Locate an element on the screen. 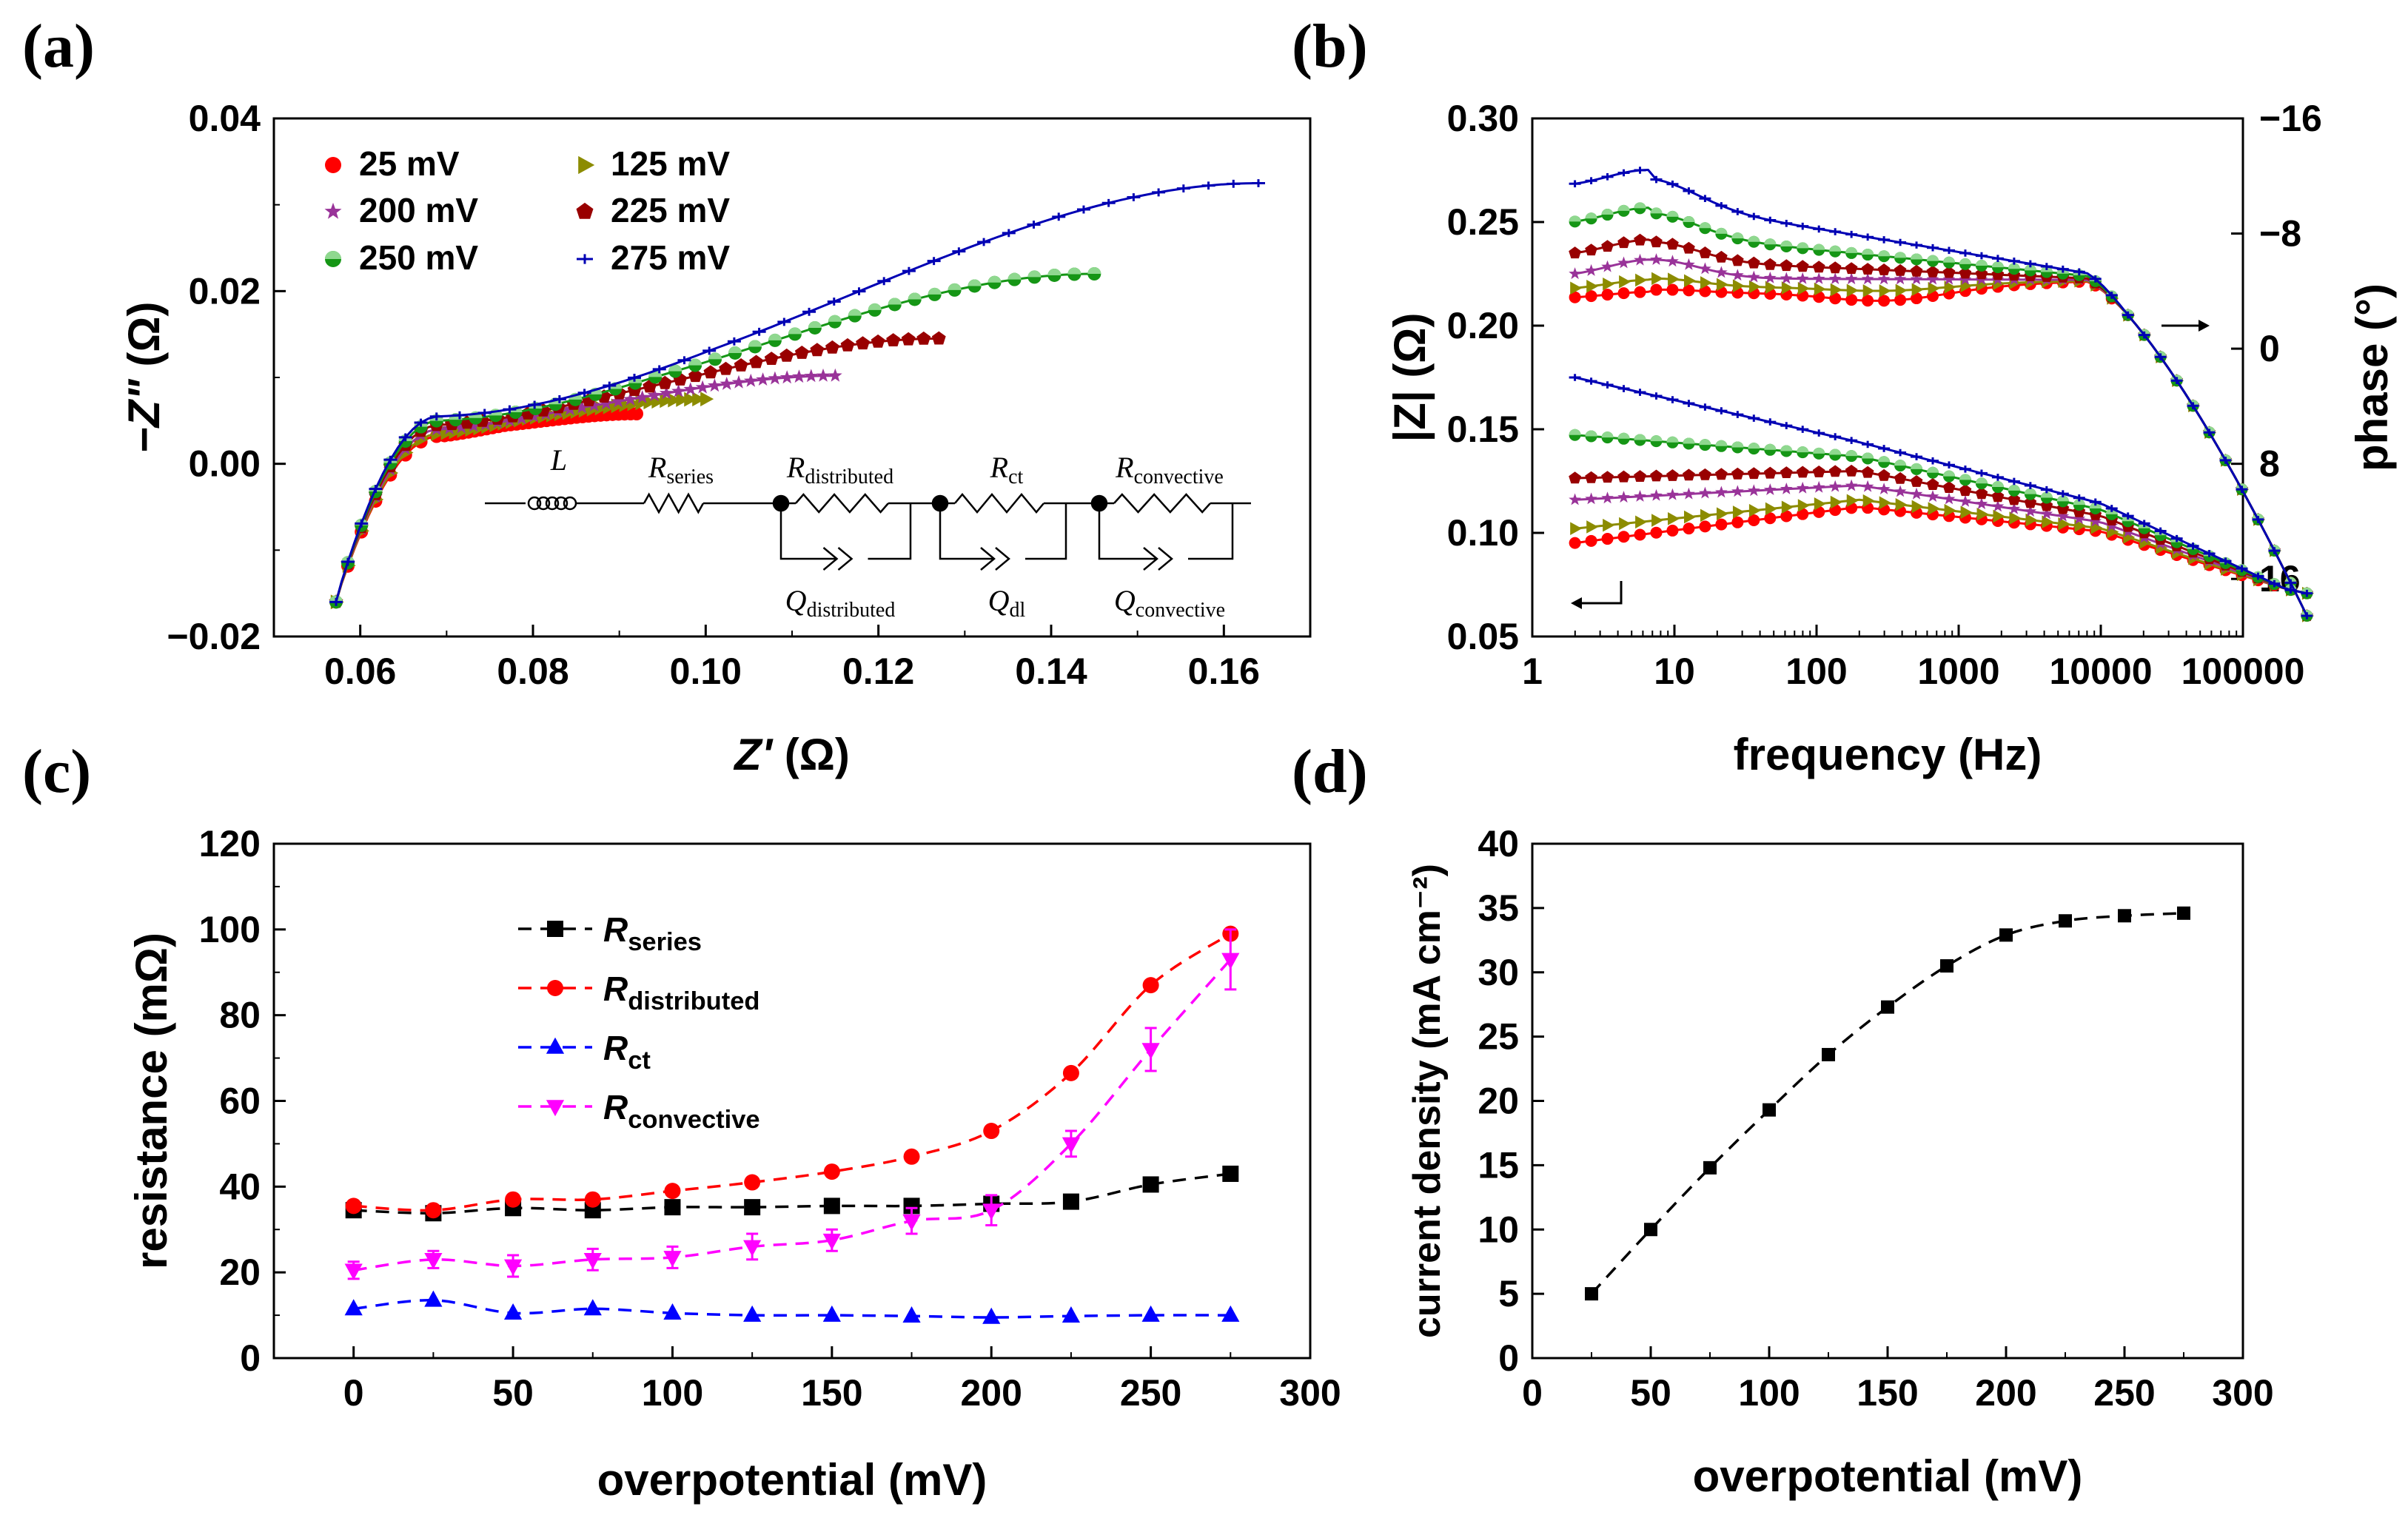 This screenshot has width=2408, height=1515. chart-c-xtick-label-1: 50 is located at coordinates (513, 1393).